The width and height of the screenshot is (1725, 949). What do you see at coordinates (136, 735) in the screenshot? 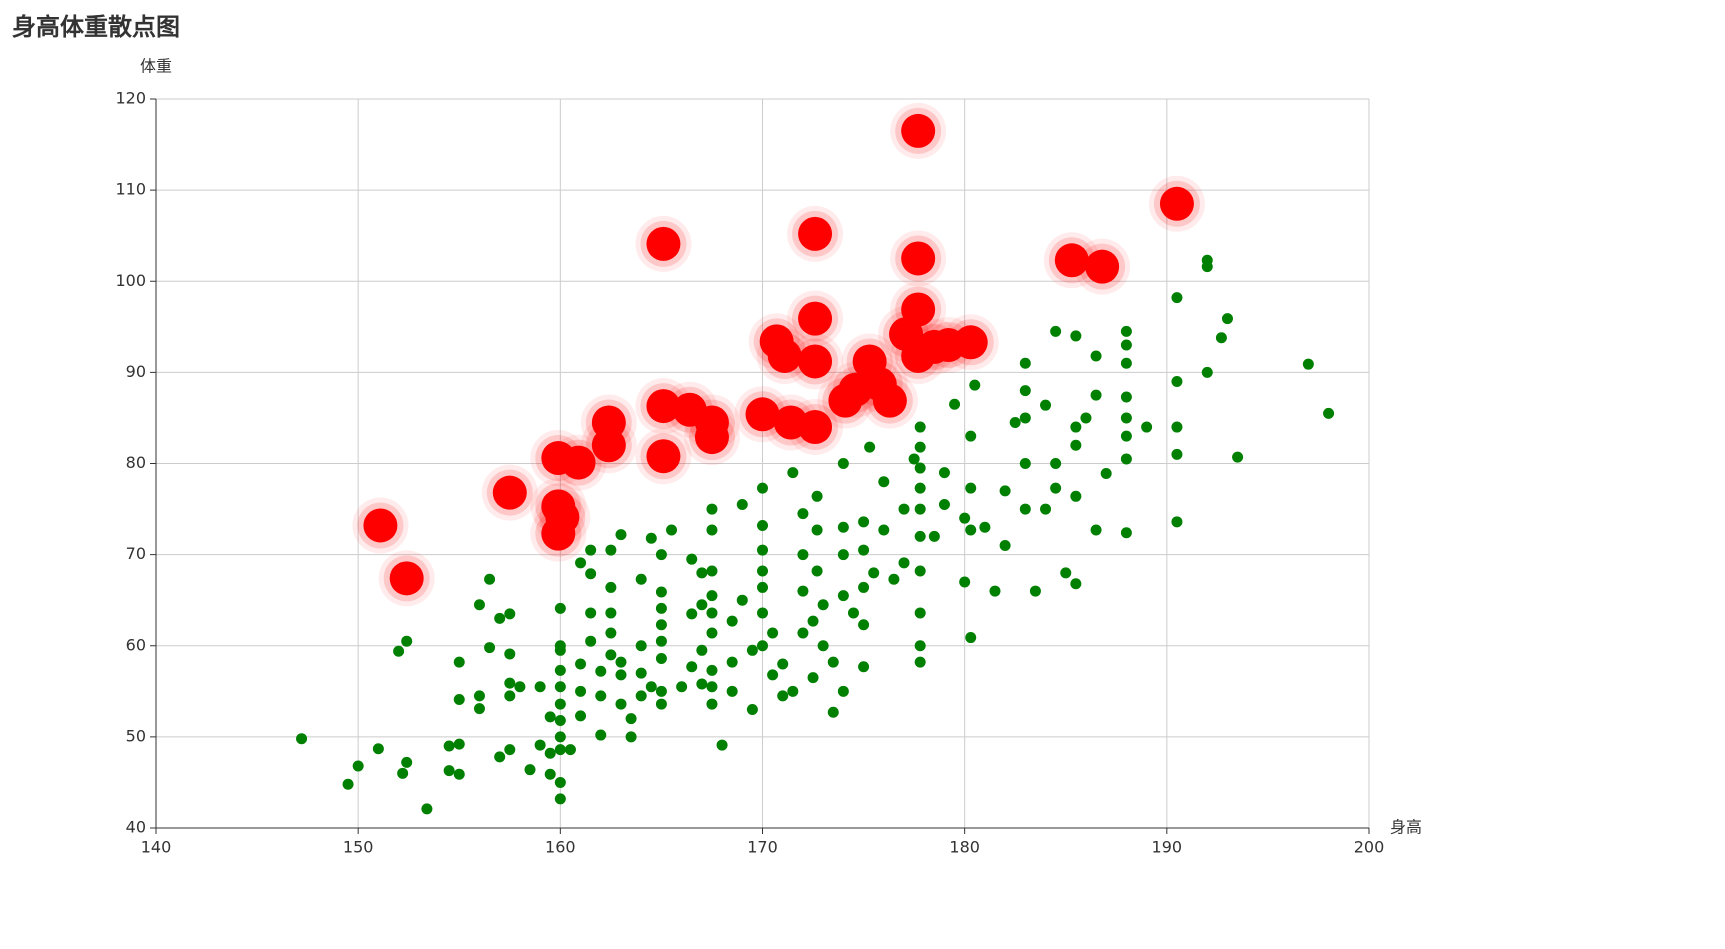
I see `y-tick-label: 50` at bounding box center [136, 735].